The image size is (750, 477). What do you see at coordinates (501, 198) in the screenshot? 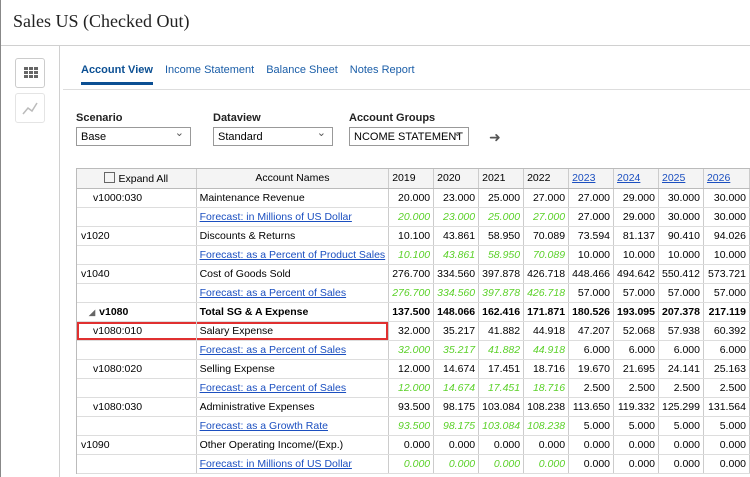
I see `cell-value: 25.000` at bounding box center [501, 198].